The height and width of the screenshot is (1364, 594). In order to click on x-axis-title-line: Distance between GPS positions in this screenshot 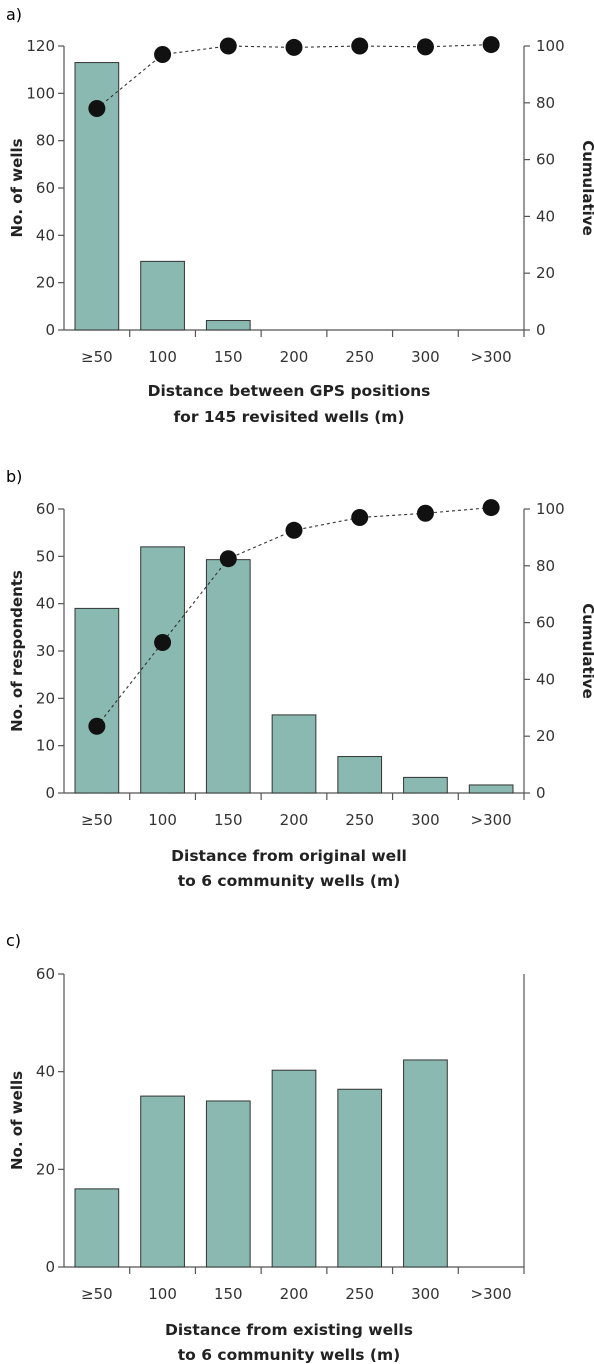, I will do `click(289, 391)`.